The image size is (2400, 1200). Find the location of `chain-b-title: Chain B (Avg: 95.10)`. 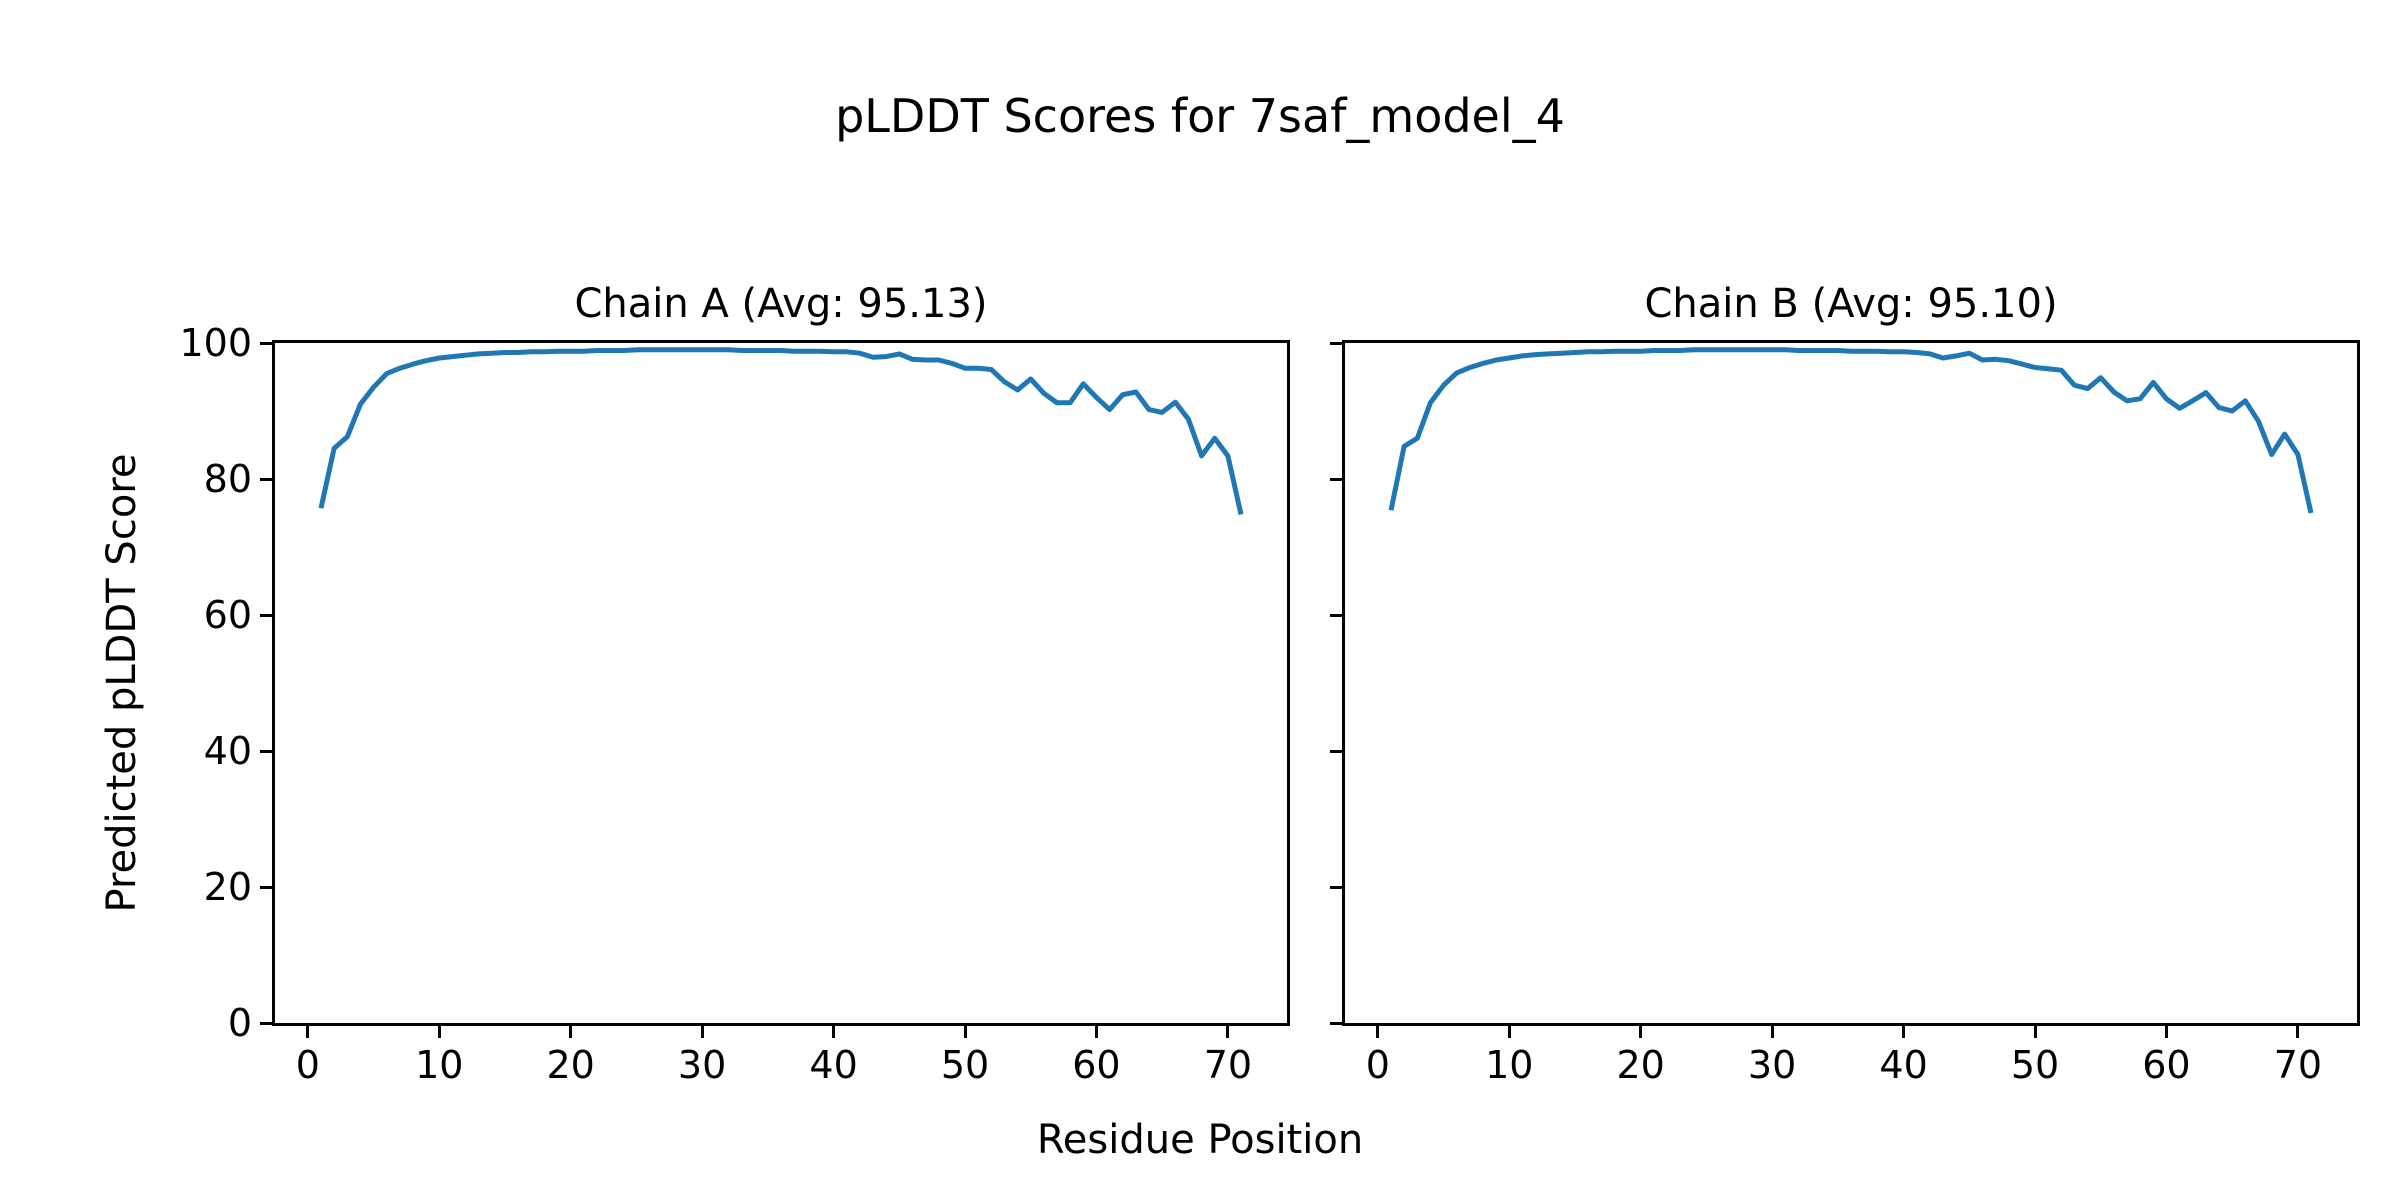

chain-b-title: Chain B (Avg: 95.10) is located at coordinates (1851, 304).